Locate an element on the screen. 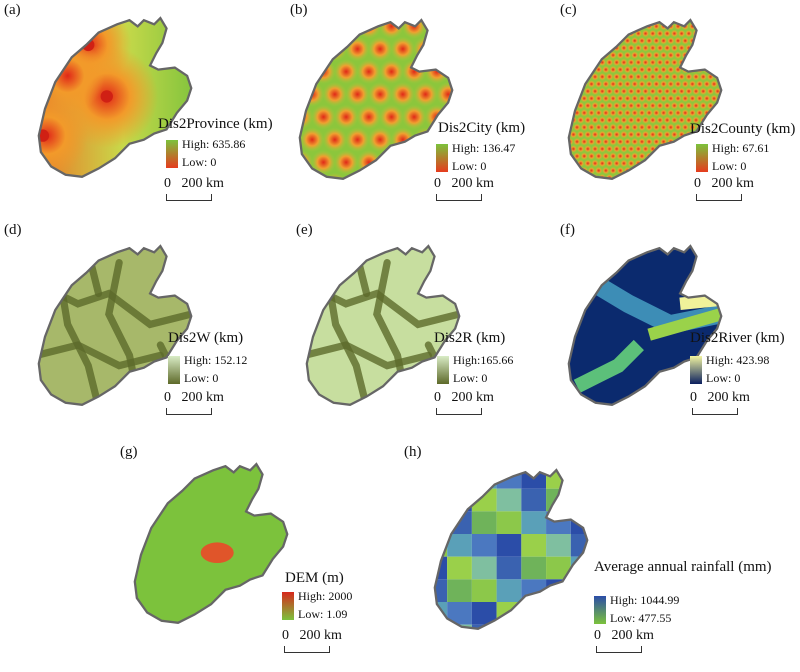  scale-bar-f is located at coordinates (715, 411).